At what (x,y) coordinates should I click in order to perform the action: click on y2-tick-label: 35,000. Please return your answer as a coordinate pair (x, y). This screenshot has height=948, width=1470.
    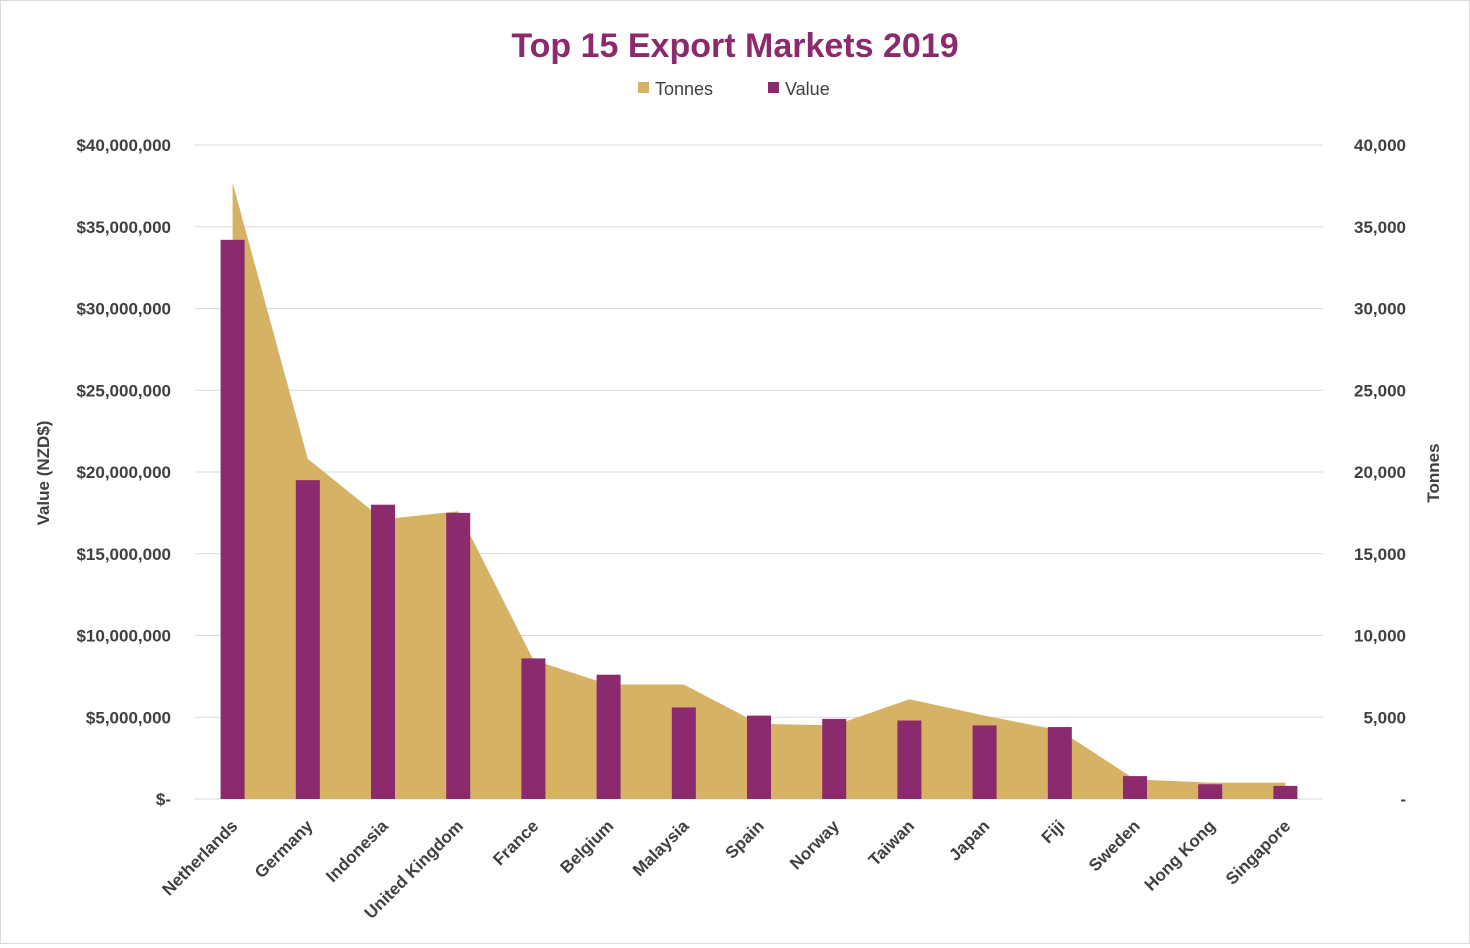
    Looking at the image, I should click on (1380, 227).